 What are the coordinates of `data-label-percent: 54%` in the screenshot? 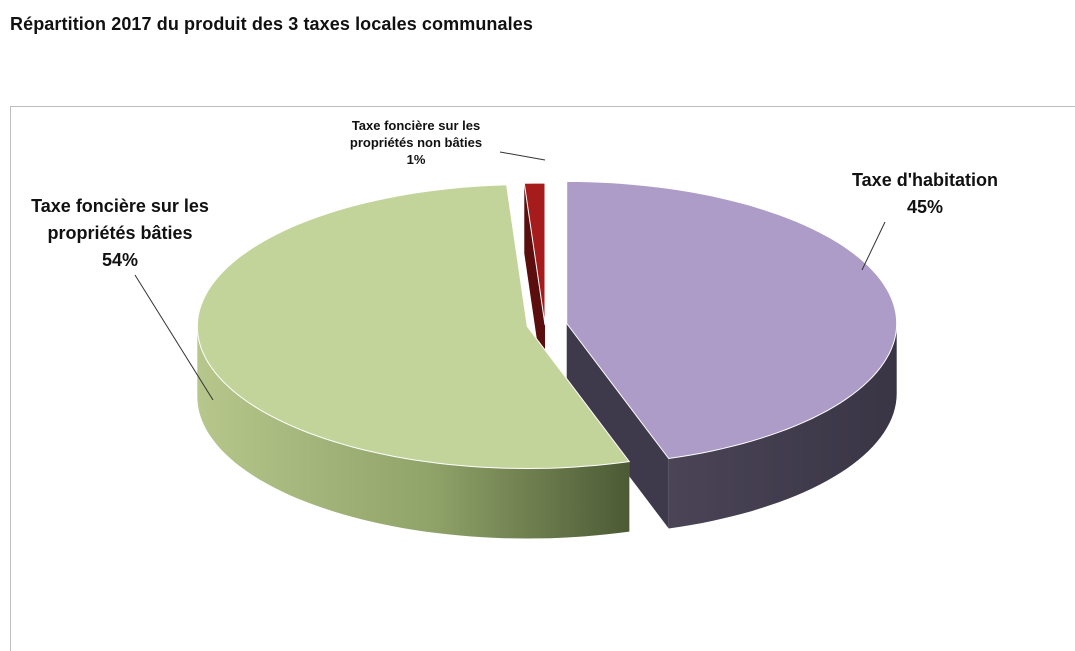 It's located at (120, 260).